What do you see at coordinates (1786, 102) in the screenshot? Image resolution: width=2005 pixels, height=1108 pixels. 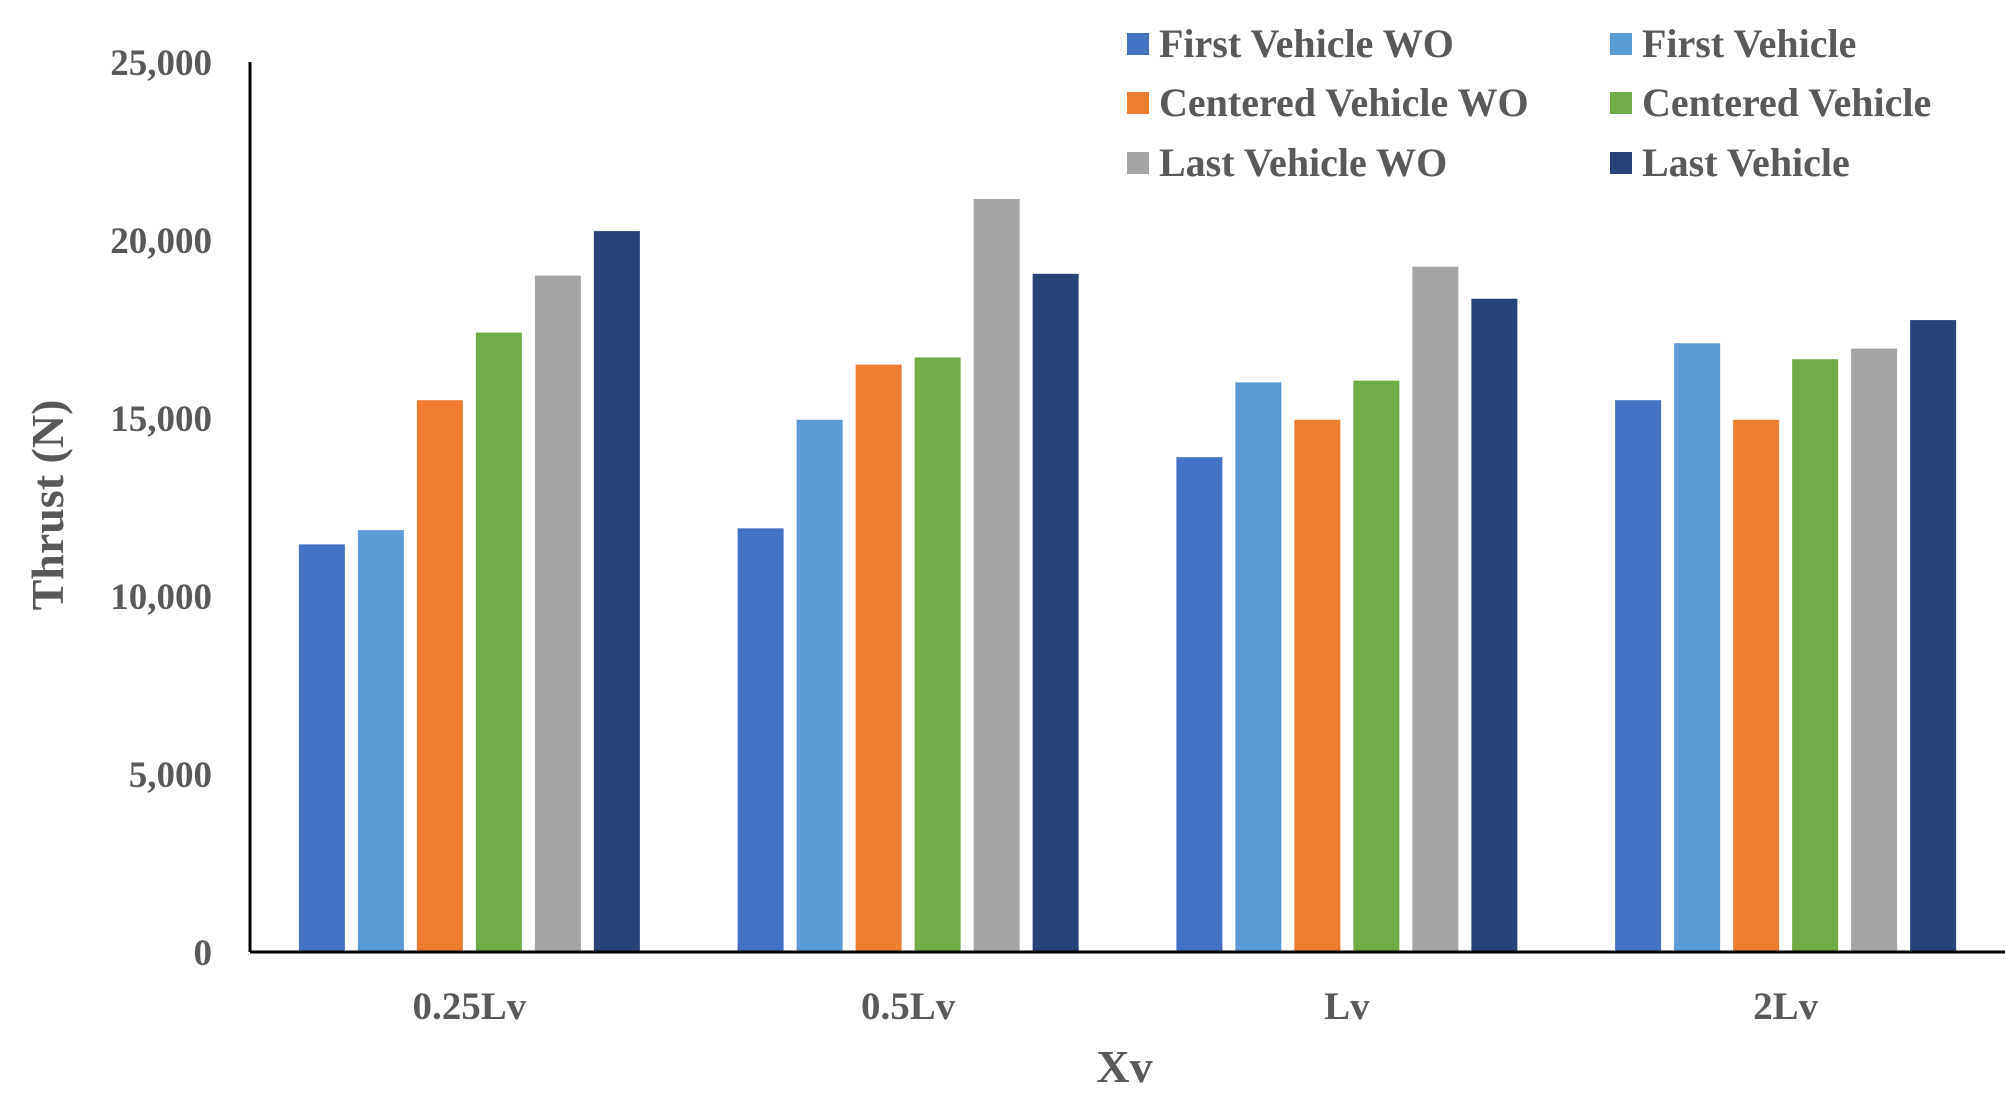 I see `legend-label: Centered Vehicle` at bounding box center [1786, 102].